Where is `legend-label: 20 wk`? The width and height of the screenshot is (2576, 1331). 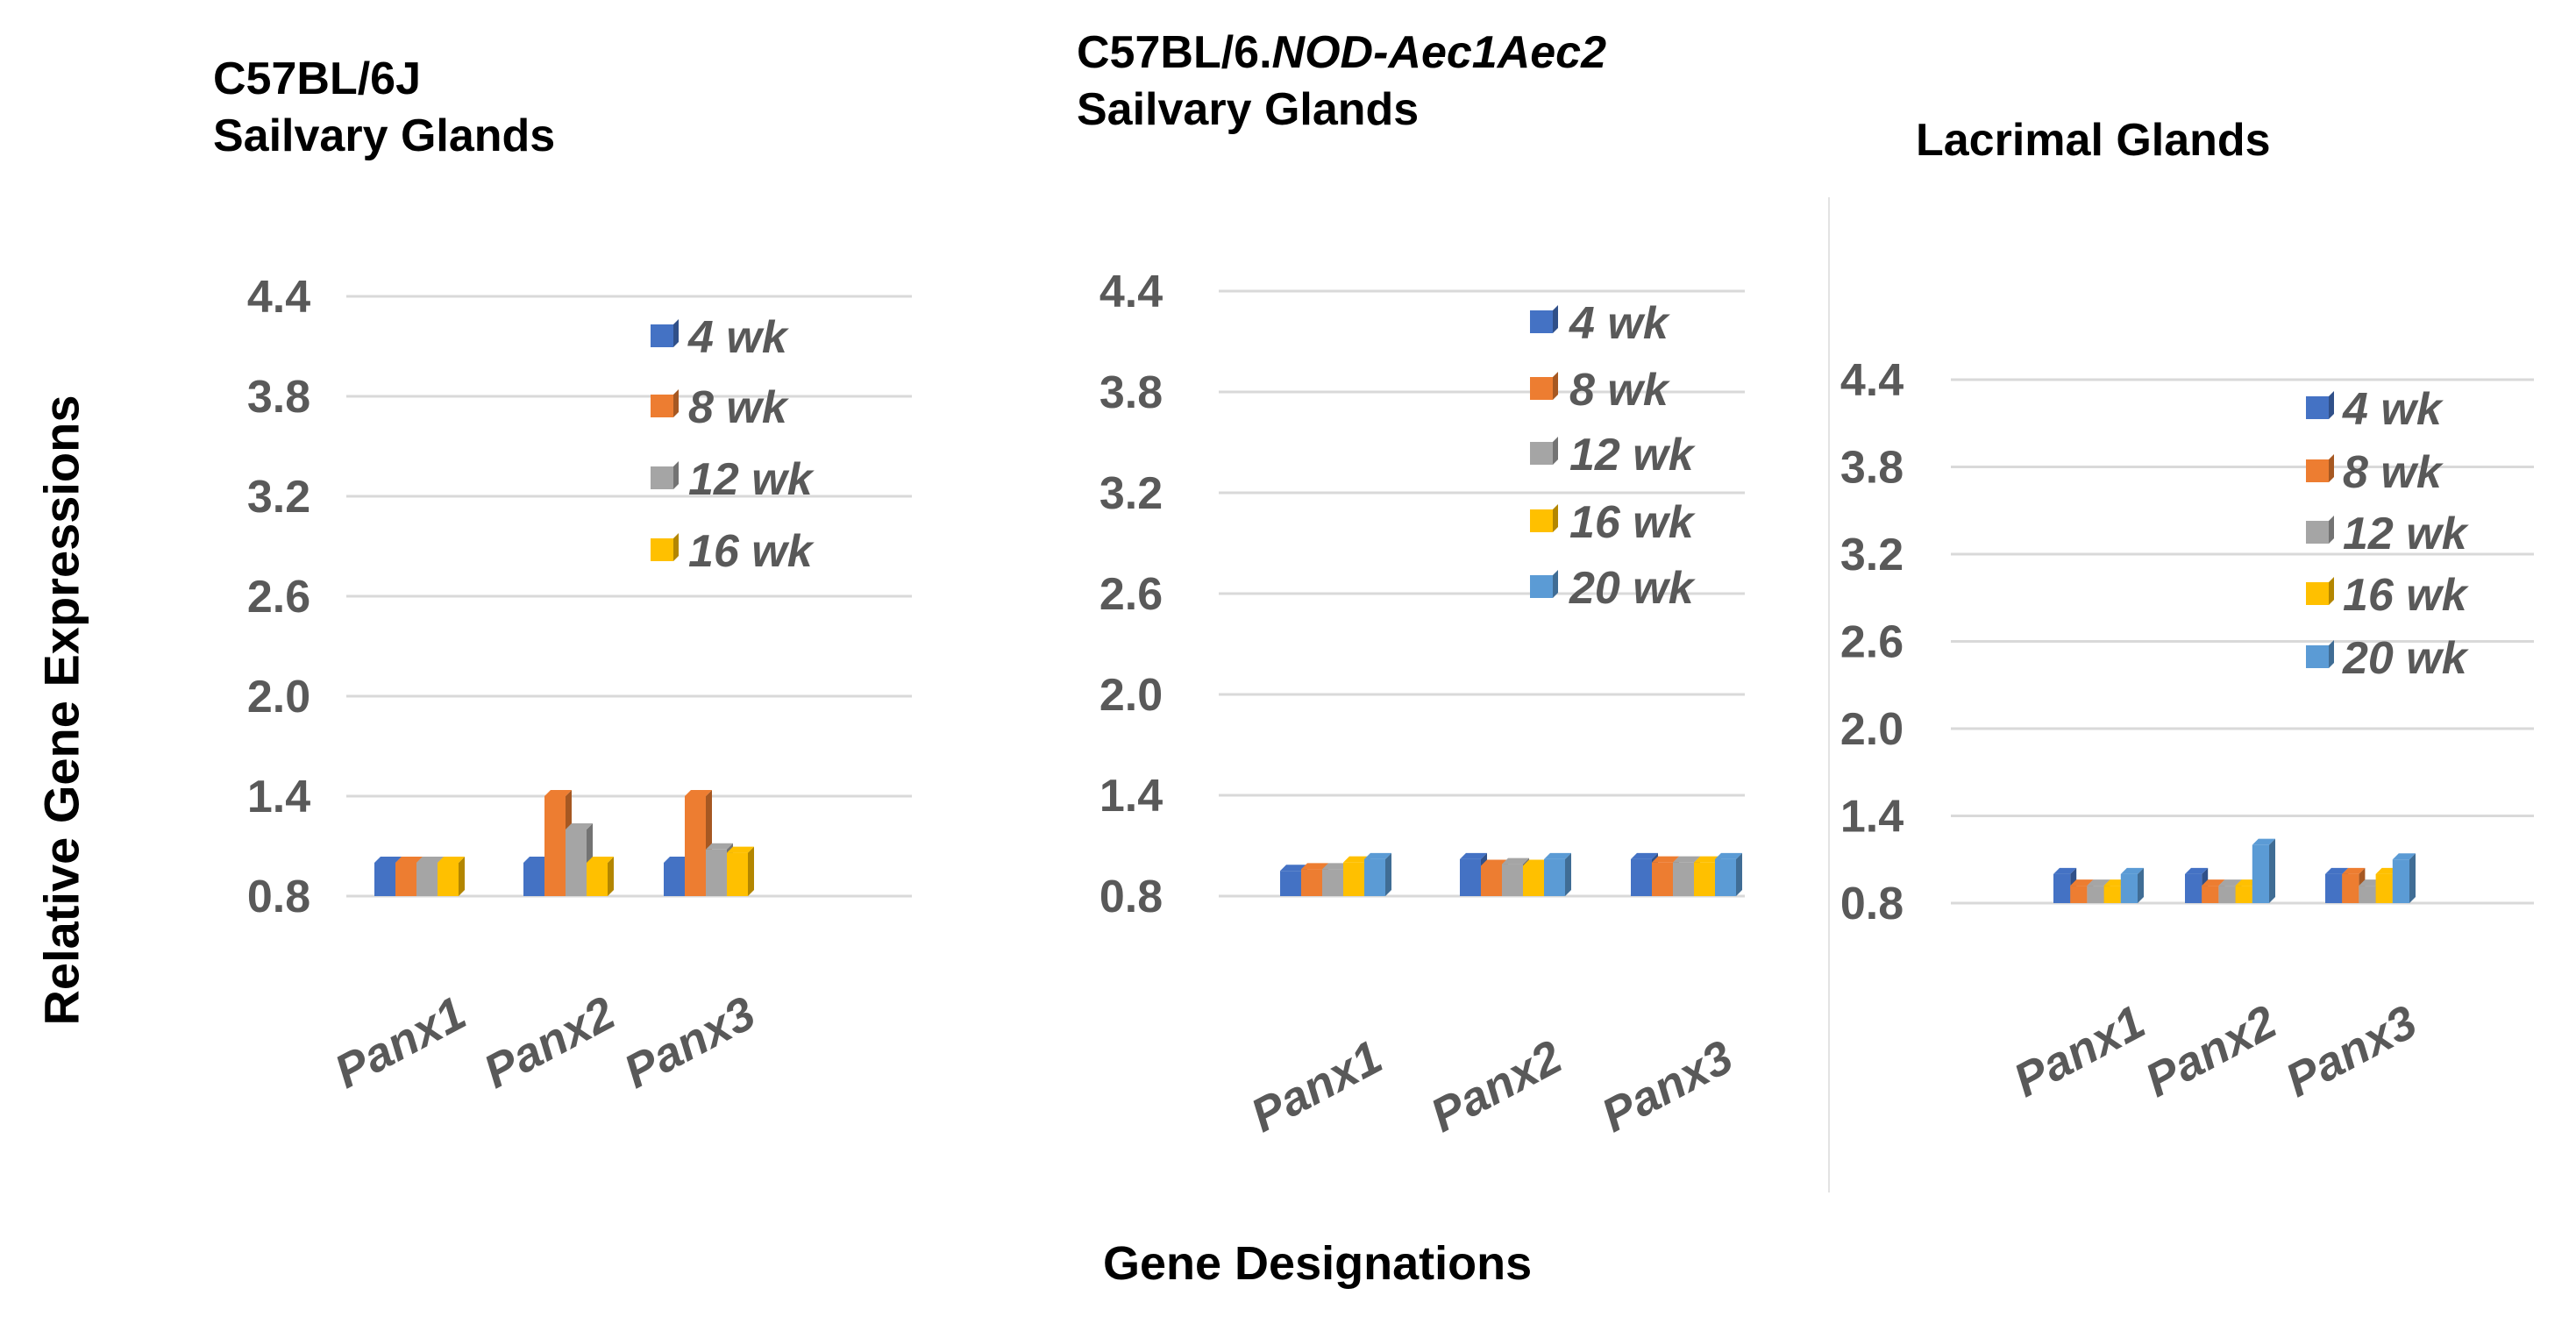 legend-label: 20 wk is located at coordinates (1633, 588).